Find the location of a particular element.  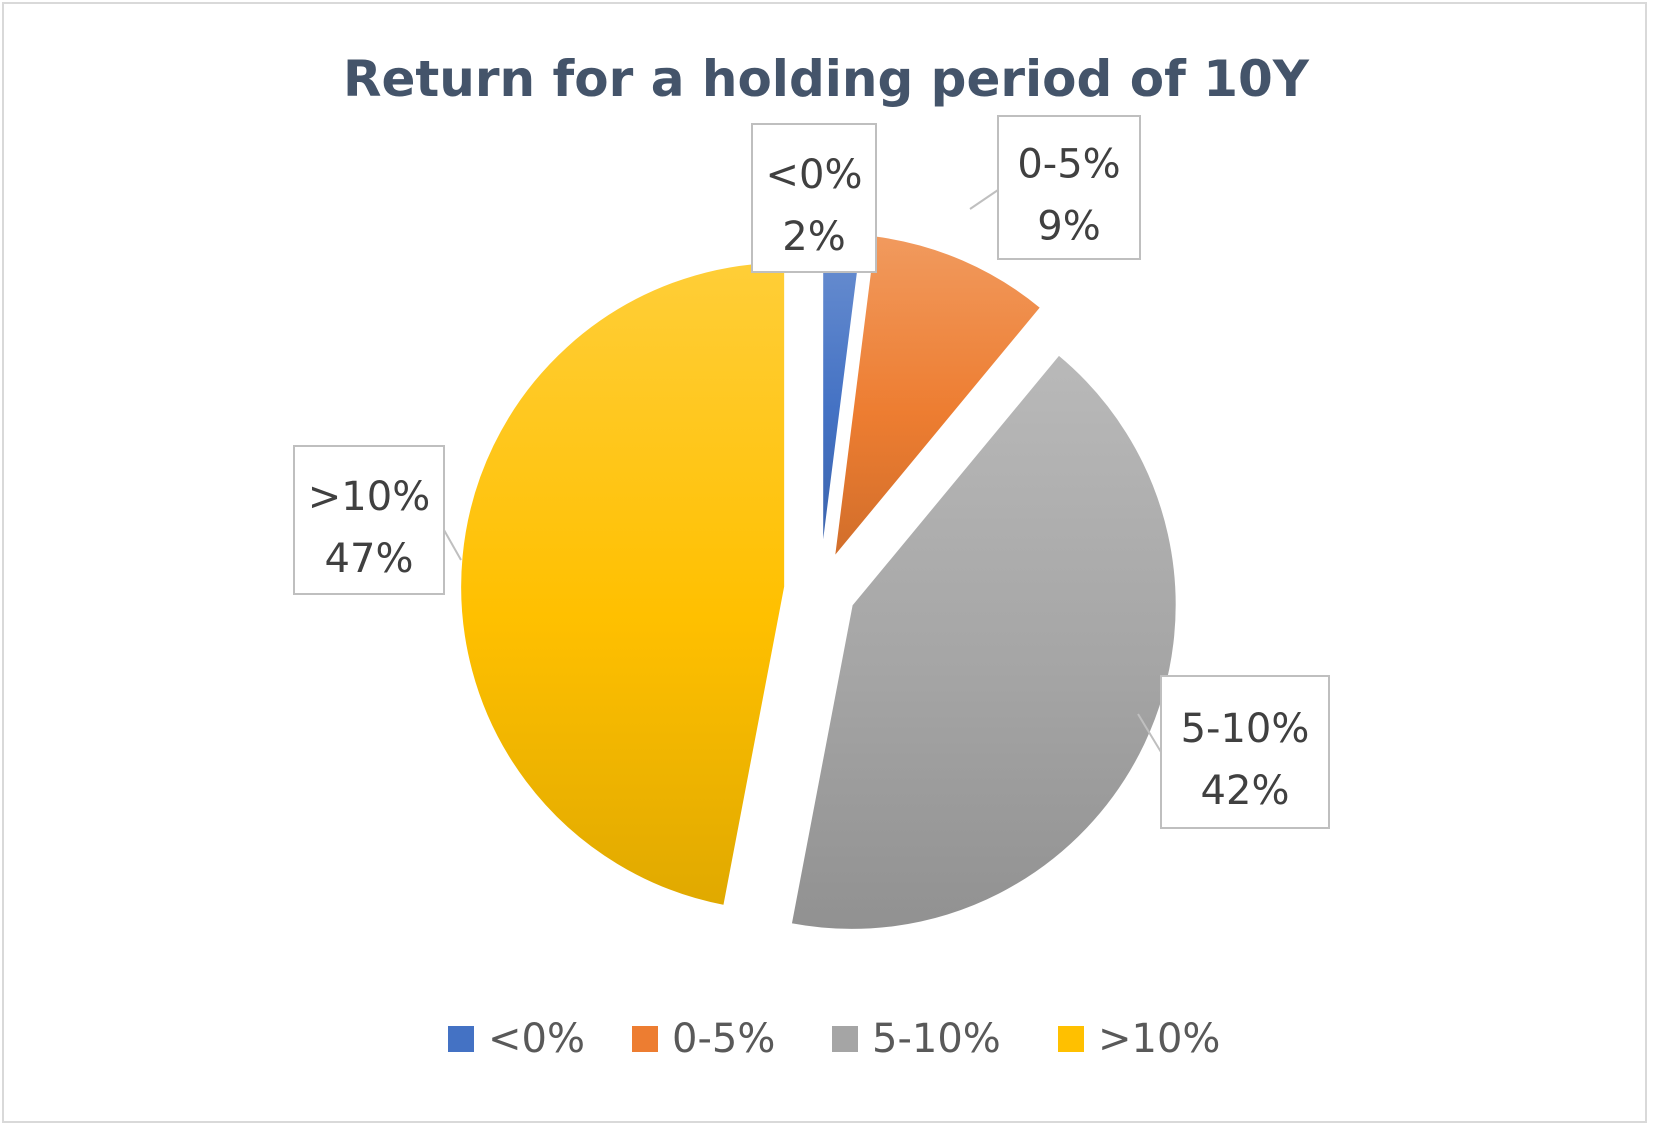

data-label-value-0: 2% is located at coordinates (813, 237).